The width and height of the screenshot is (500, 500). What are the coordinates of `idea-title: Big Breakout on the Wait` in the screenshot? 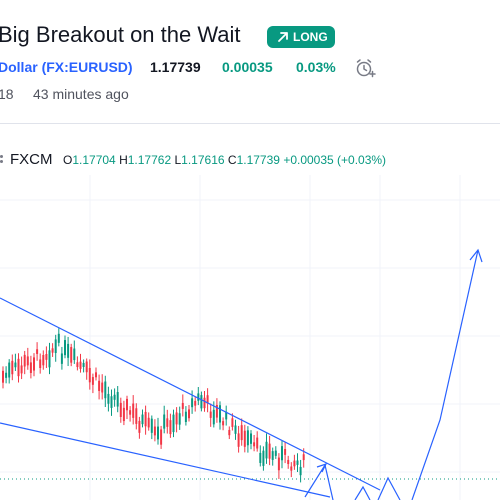 It's located at (120, 34).